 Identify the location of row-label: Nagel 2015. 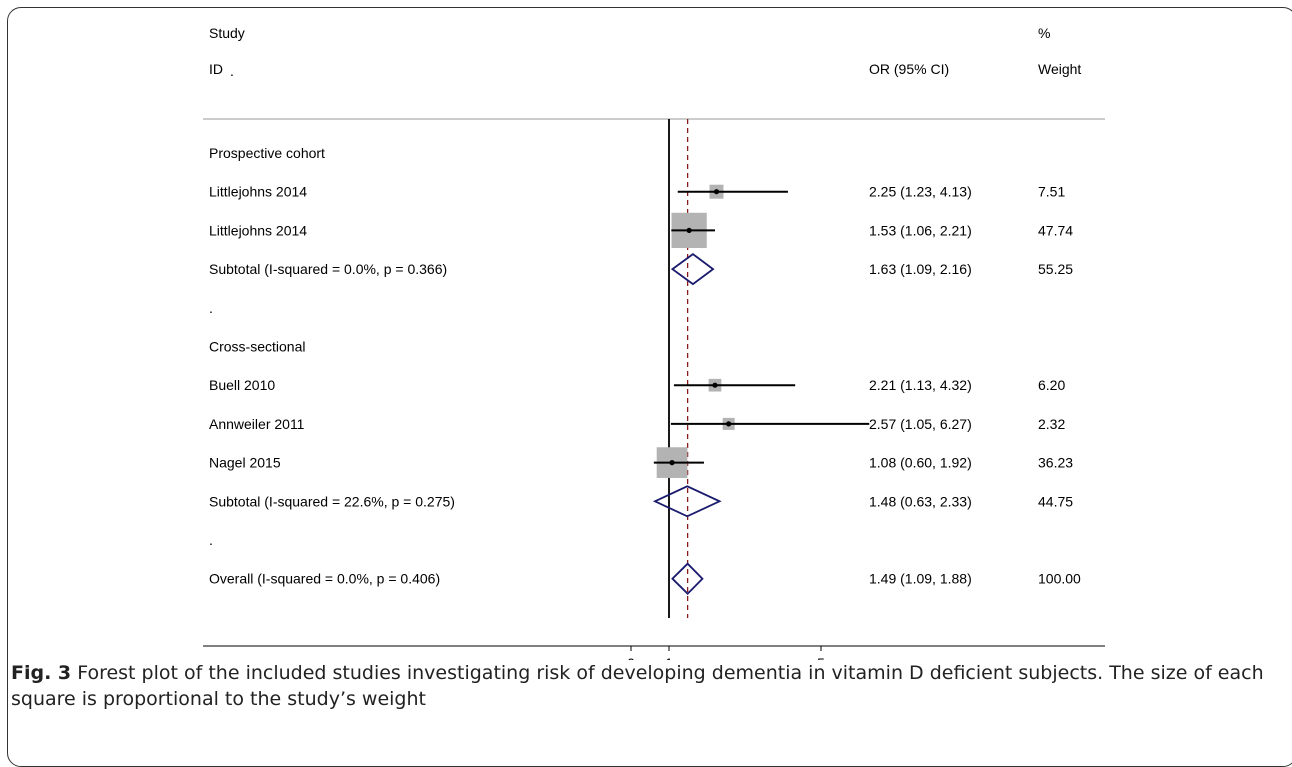
(245, 463).